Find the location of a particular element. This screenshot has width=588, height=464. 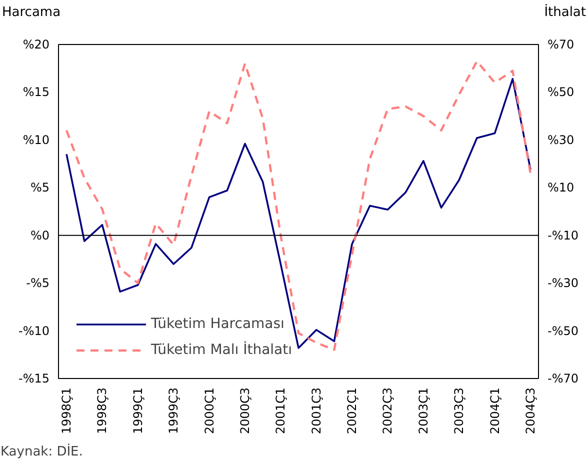

y2-tick-label: -%10 is located at coordinates (563, 235).